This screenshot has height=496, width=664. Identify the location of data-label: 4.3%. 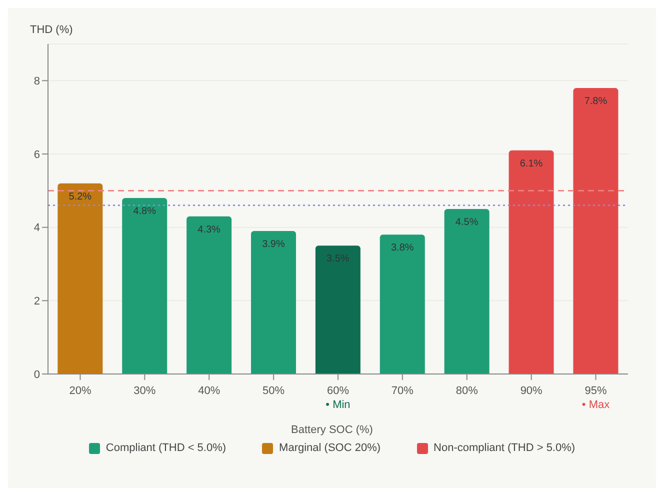
(209, 230).